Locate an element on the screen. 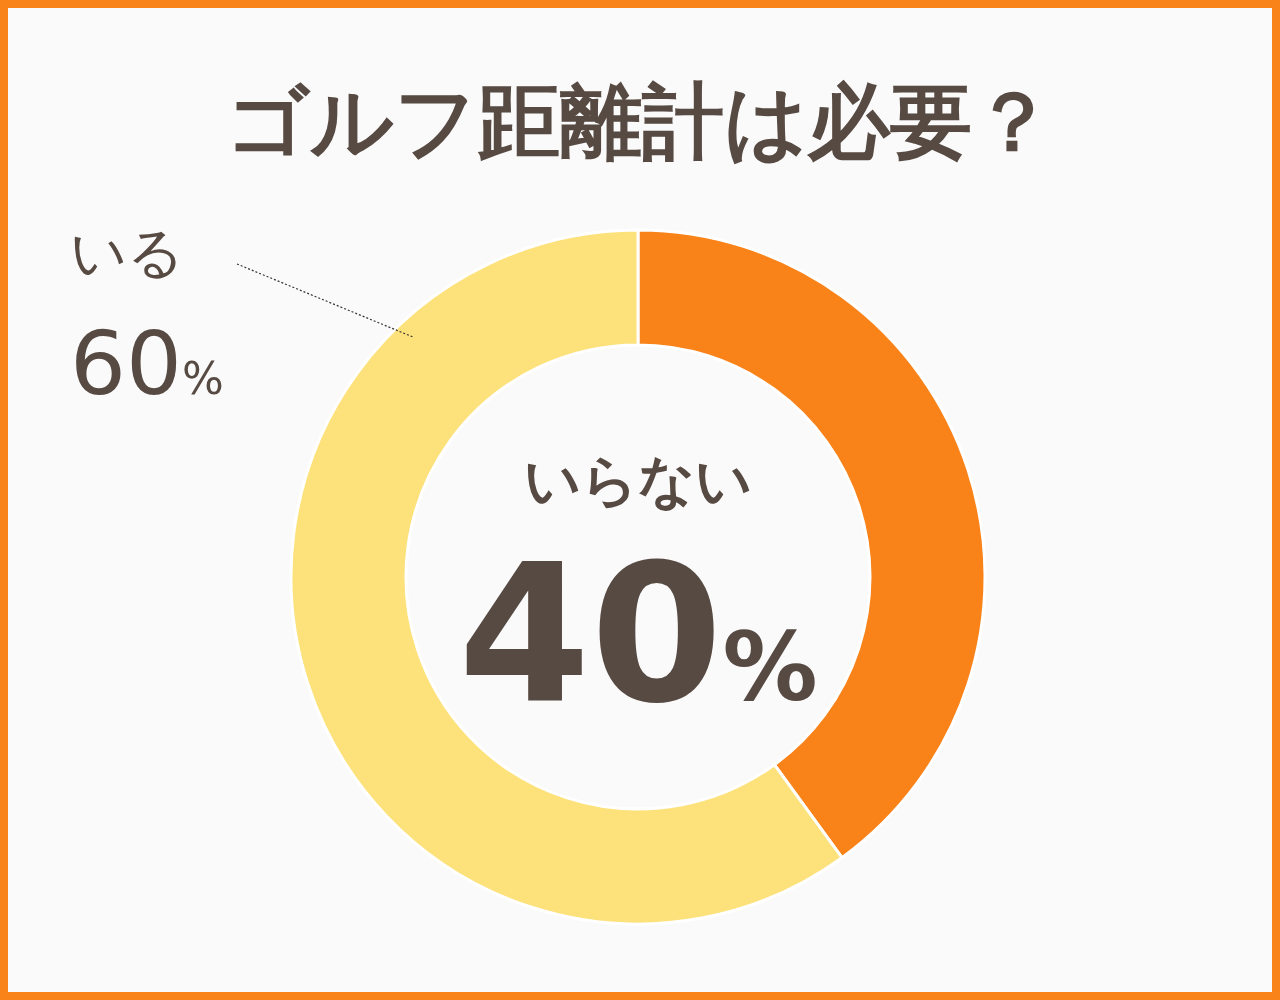  slice-label: いる is located at coordinates (127, 252).